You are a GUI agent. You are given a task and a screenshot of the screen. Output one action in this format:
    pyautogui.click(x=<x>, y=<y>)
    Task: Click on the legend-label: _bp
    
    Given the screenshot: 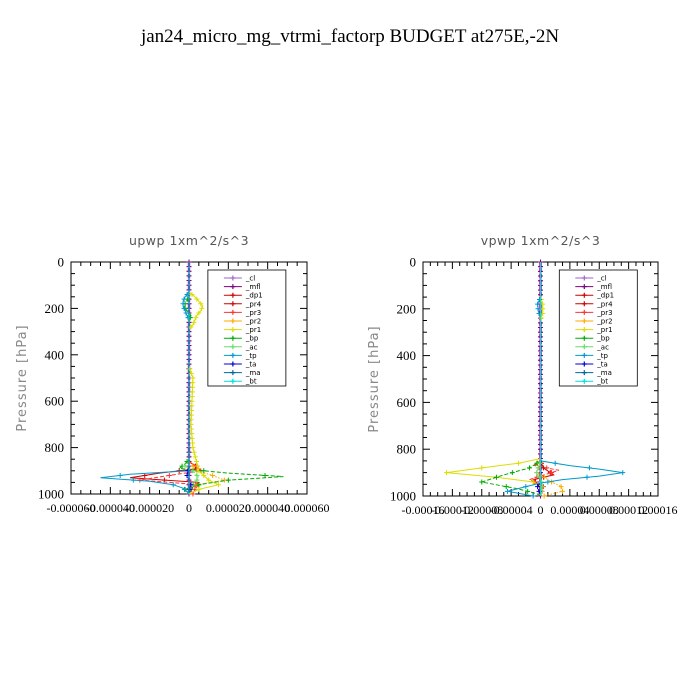 What is the action you would take?
    pyautogui.click(x=603, y=339)
    